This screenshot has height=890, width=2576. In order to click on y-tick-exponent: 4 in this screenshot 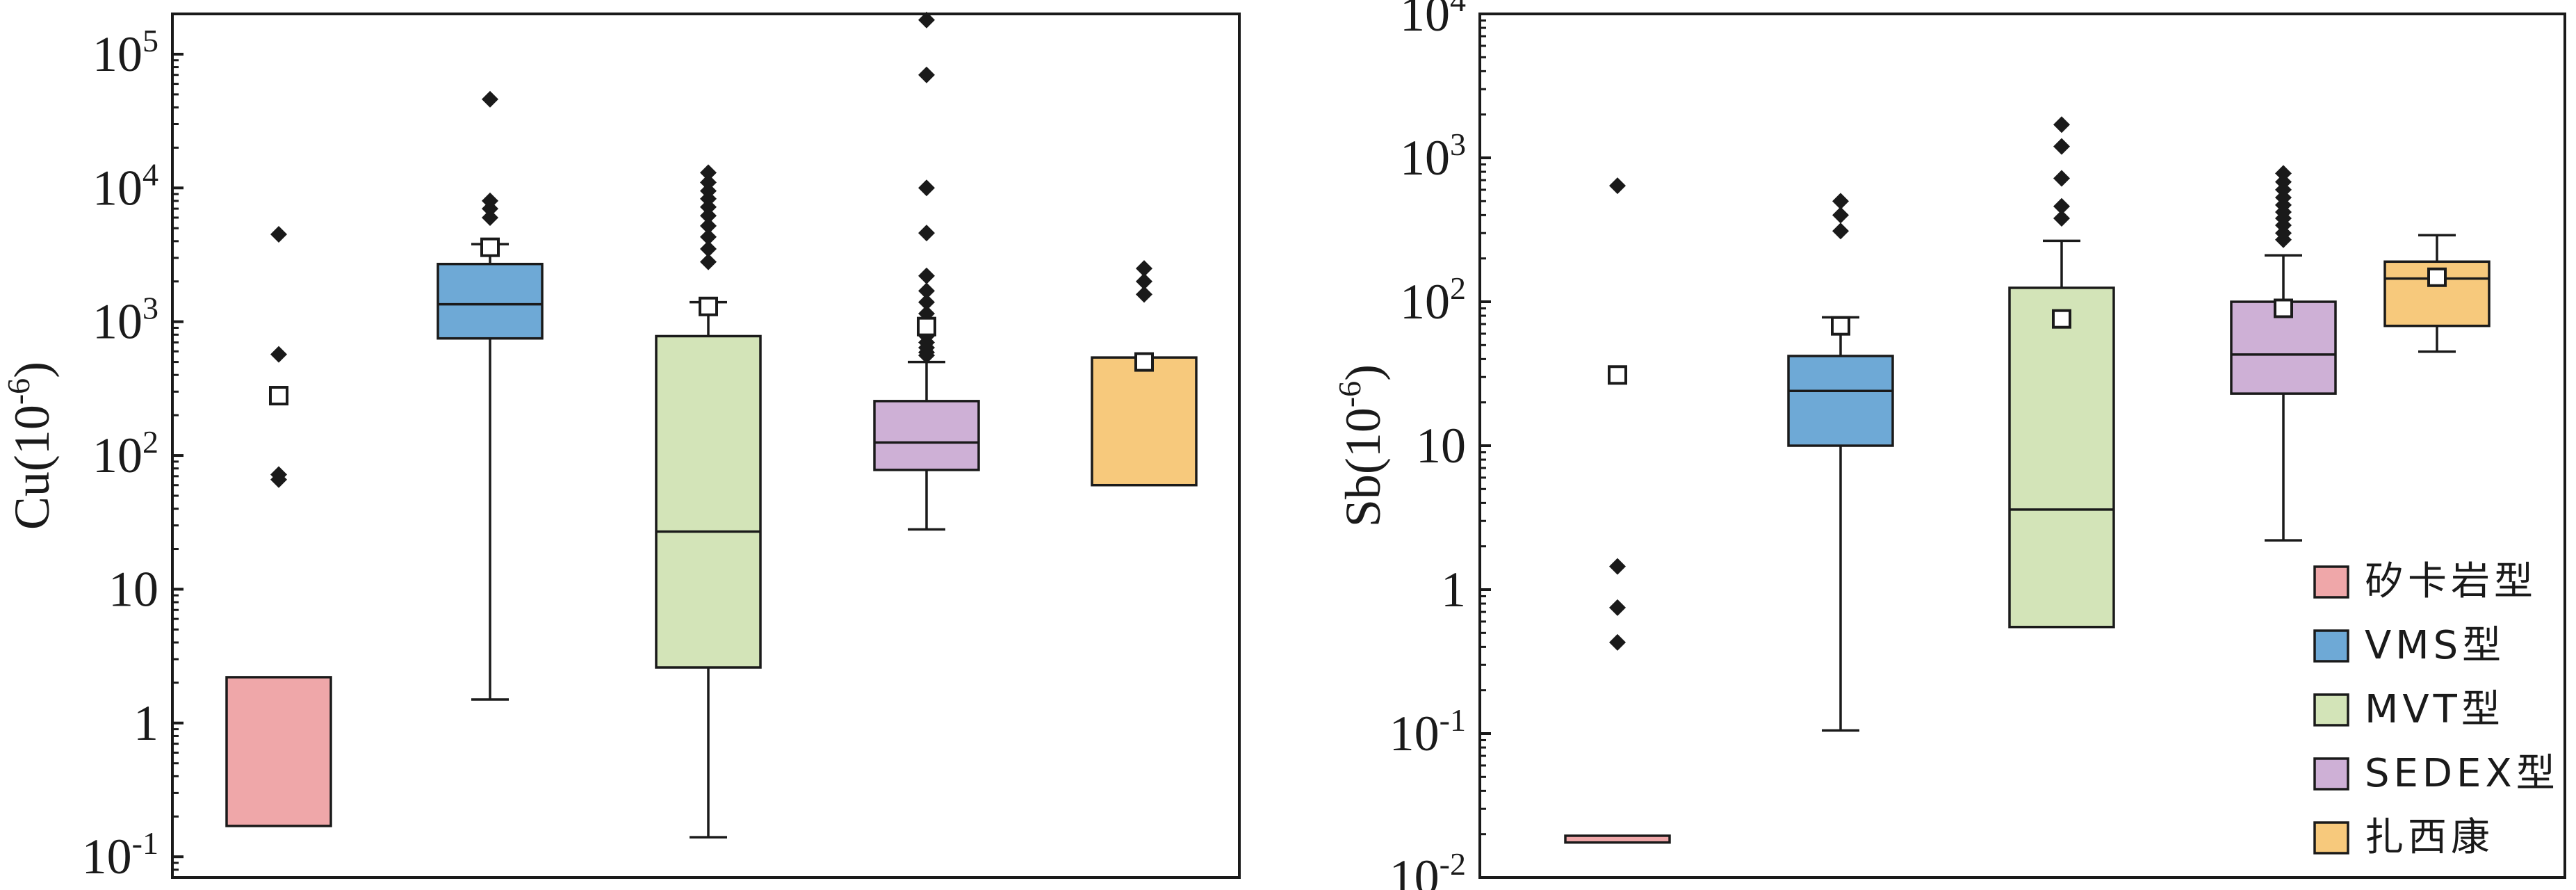, I will do `click(150, 174)`.